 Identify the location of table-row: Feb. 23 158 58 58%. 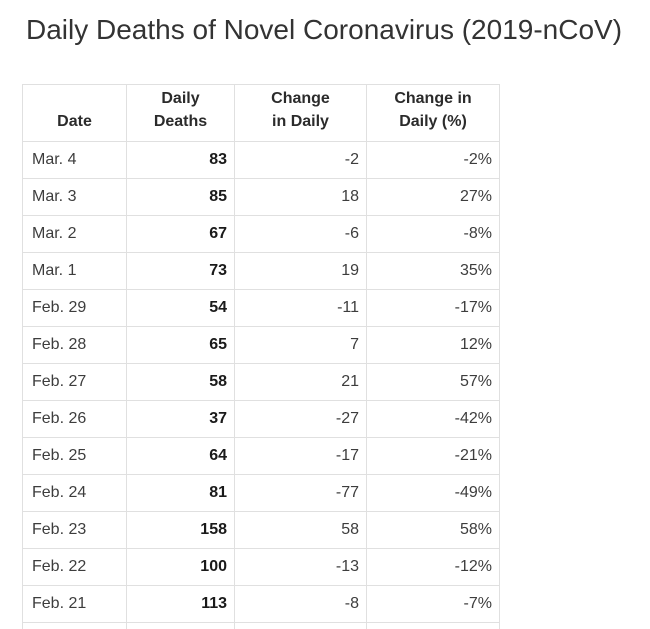
(261, 530).